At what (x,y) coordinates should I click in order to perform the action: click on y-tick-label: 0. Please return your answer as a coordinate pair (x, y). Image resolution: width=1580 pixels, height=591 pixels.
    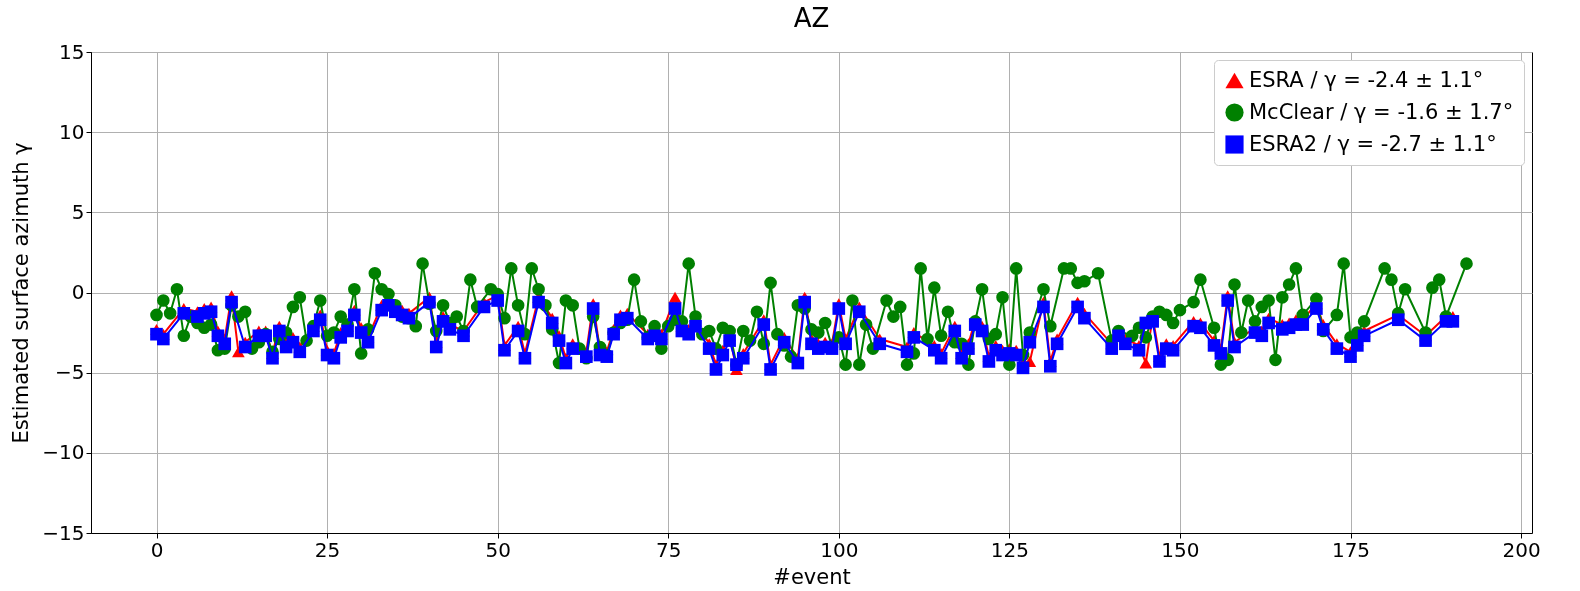
    Looking at the image, I should click on (78, 292).